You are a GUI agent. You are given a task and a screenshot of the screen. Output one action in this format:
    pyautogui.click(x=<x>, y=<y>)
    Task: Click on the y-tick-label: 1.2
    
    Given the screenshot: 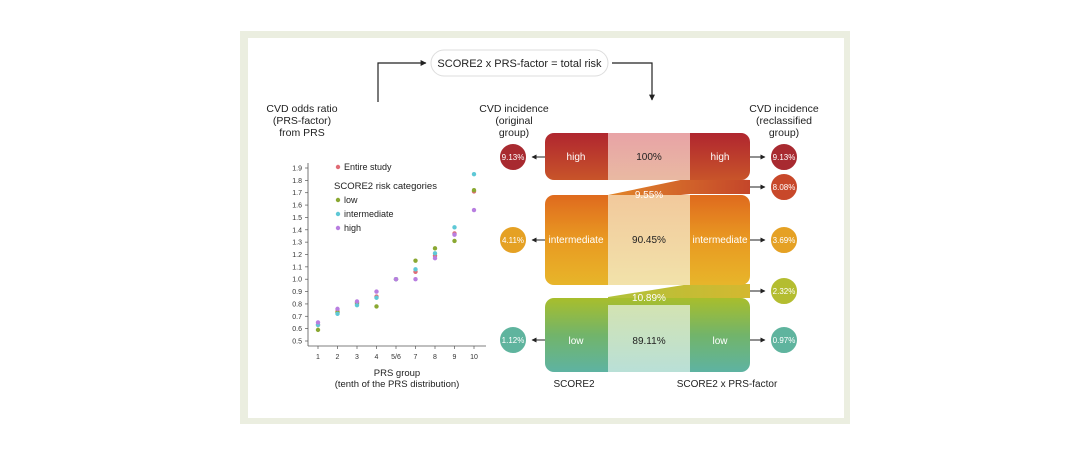 What is the action you would take?
    pyautogui.click(x=297, y=255)
    